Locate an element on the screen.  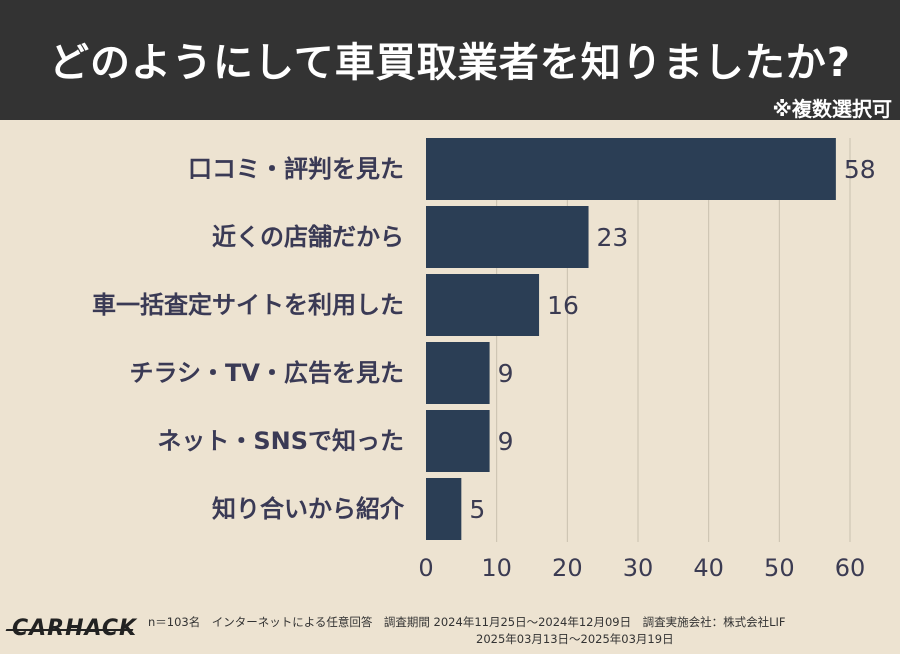
x-tick-label-60: 60 is located at coordinates (850, 568).